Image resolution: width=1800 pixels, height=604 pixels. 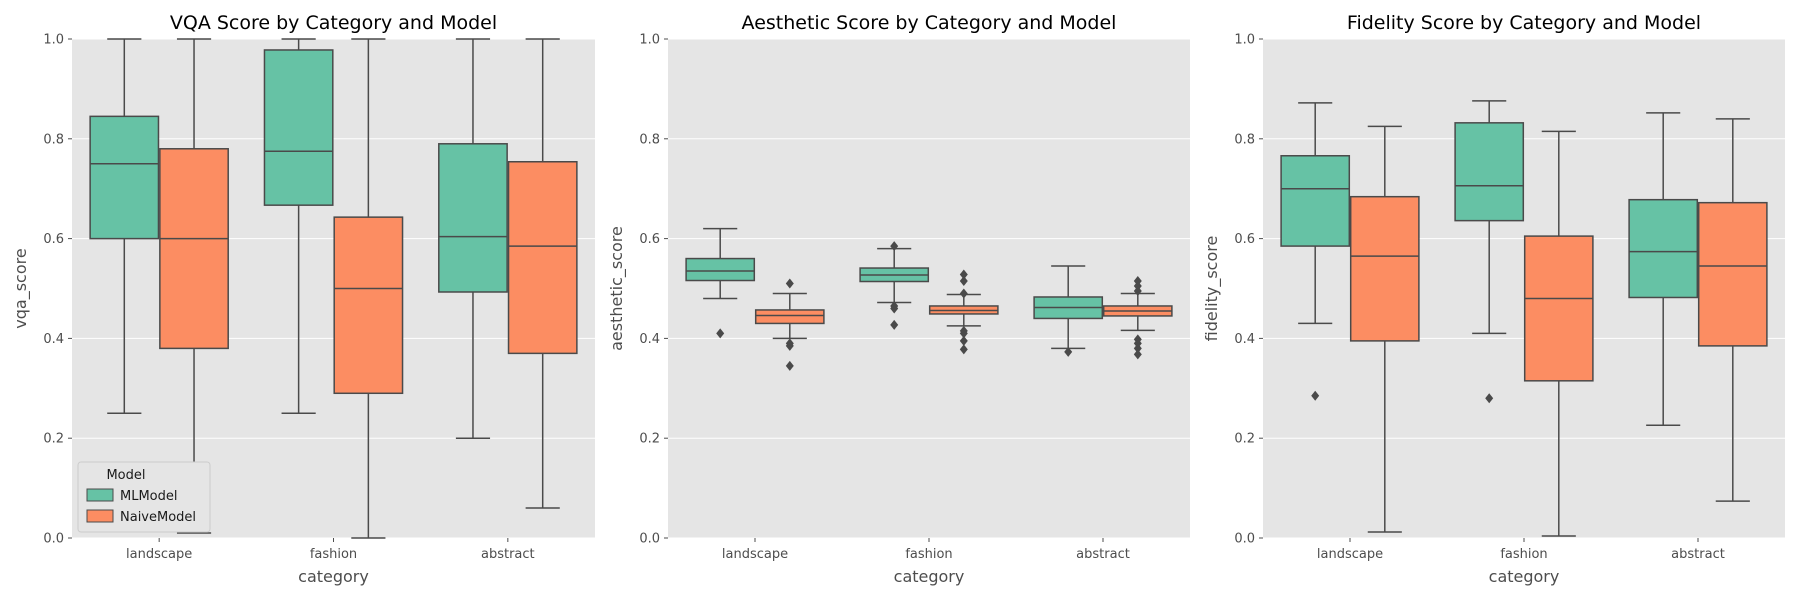 What do you see at coordinates (158, 517) in the screenshot?
I see `legend-label: NaiveModel` at bounding box center [158, 517].